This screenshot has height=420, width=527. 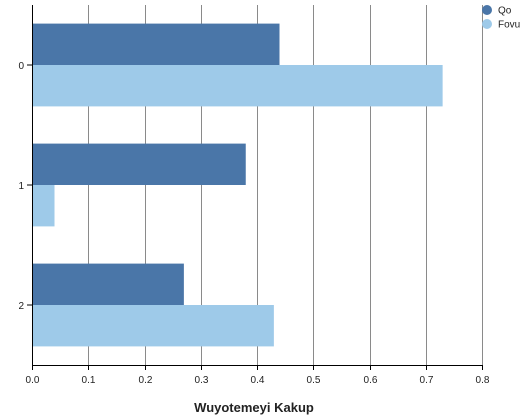 I want to click on legend-label: Fovu, so click(x=509, y=25).